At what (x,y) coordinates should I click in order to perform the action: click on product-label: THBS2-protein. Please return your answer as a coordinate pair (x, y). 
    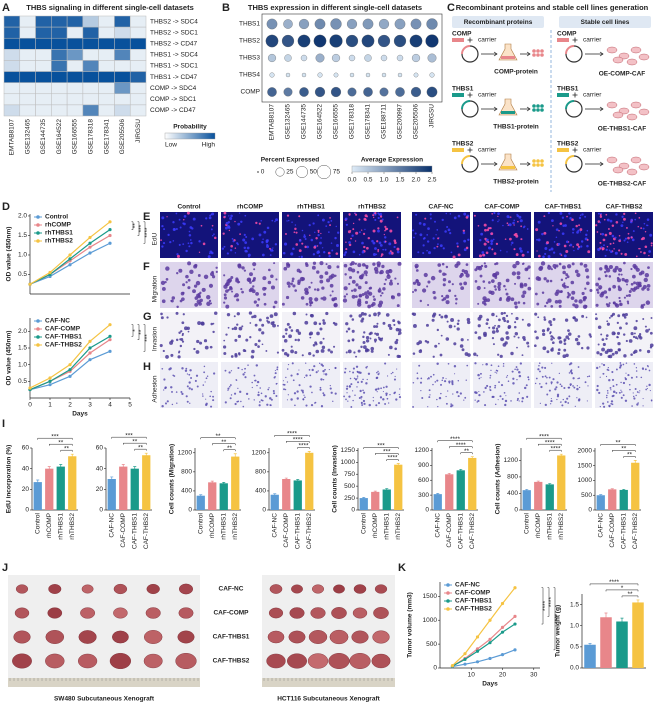
    Looking at the image, I should click on (516, 182).